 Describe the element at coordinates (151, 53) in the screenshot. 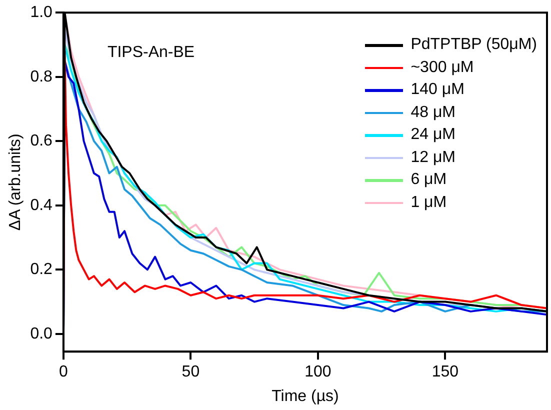

I see `annotation: TIPS-An-BE` at that location.